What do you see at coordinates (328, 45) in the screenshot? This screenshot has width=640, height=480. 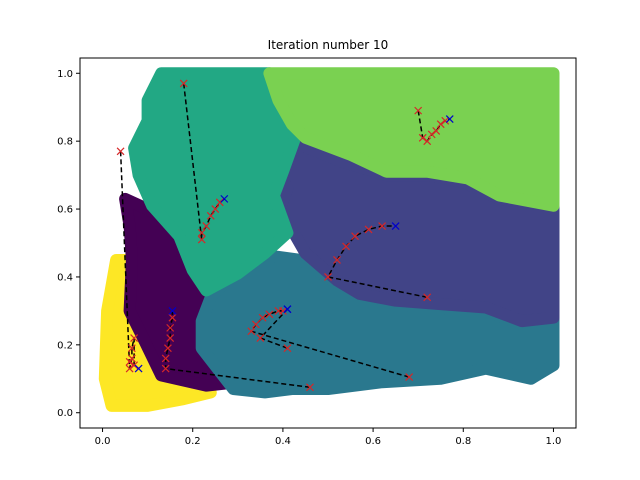 I see `chart-title: Iteration number 10` at bounding box center [328, 45].